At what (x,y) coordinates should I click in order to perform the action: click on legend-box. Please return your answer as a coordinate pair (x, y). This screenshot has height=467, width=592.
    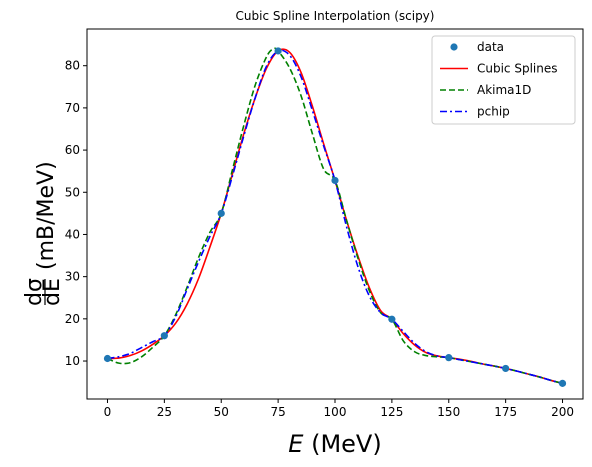
    Looking at the image, I should click on (503, 80).